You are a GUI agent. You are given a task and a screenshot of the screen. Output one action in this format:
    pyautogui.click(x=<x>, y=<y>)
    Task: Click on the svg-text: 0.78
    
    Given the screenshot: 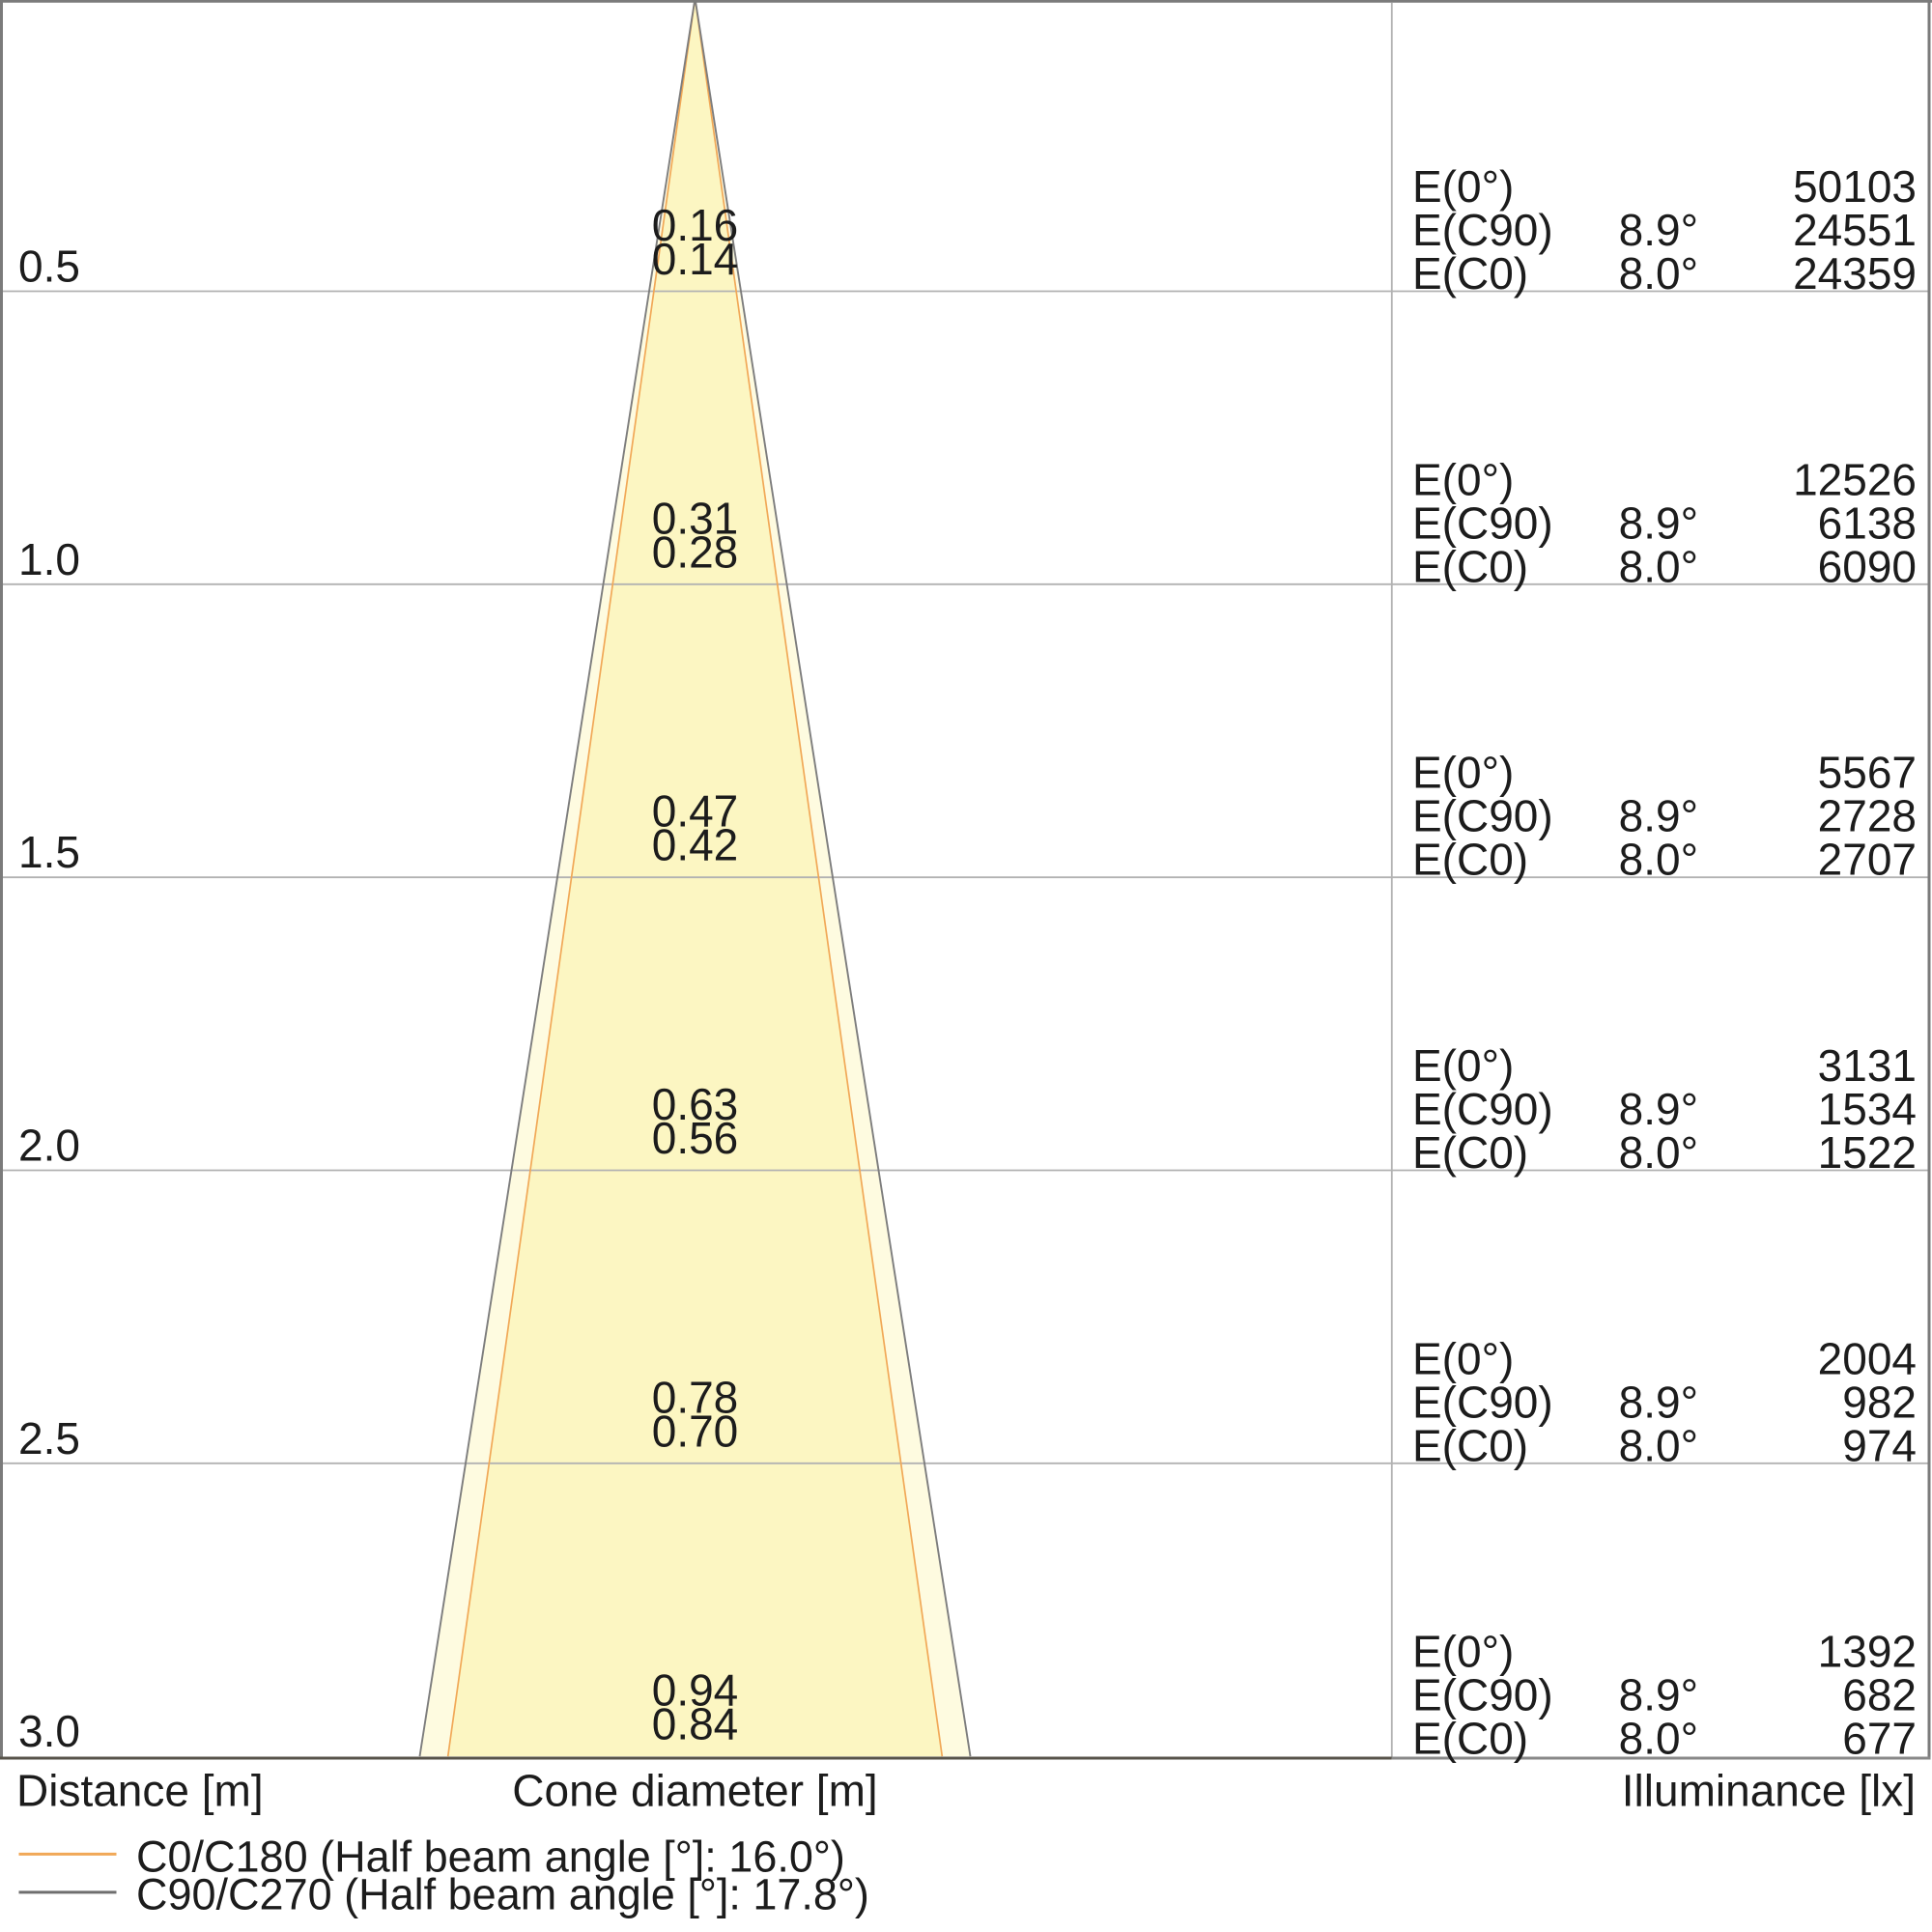 What is the action you would take?
    pyautogui.click(x=695, y=1397)
    